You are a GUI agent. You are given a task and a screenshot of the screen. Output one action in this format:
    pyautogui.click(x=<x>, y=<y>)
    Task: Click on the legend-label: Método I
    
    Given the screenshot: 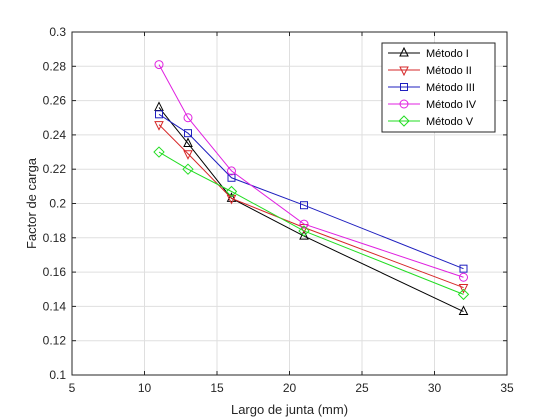 What is the action you would take?
    pyautogui.click(x=447, y=54)
    